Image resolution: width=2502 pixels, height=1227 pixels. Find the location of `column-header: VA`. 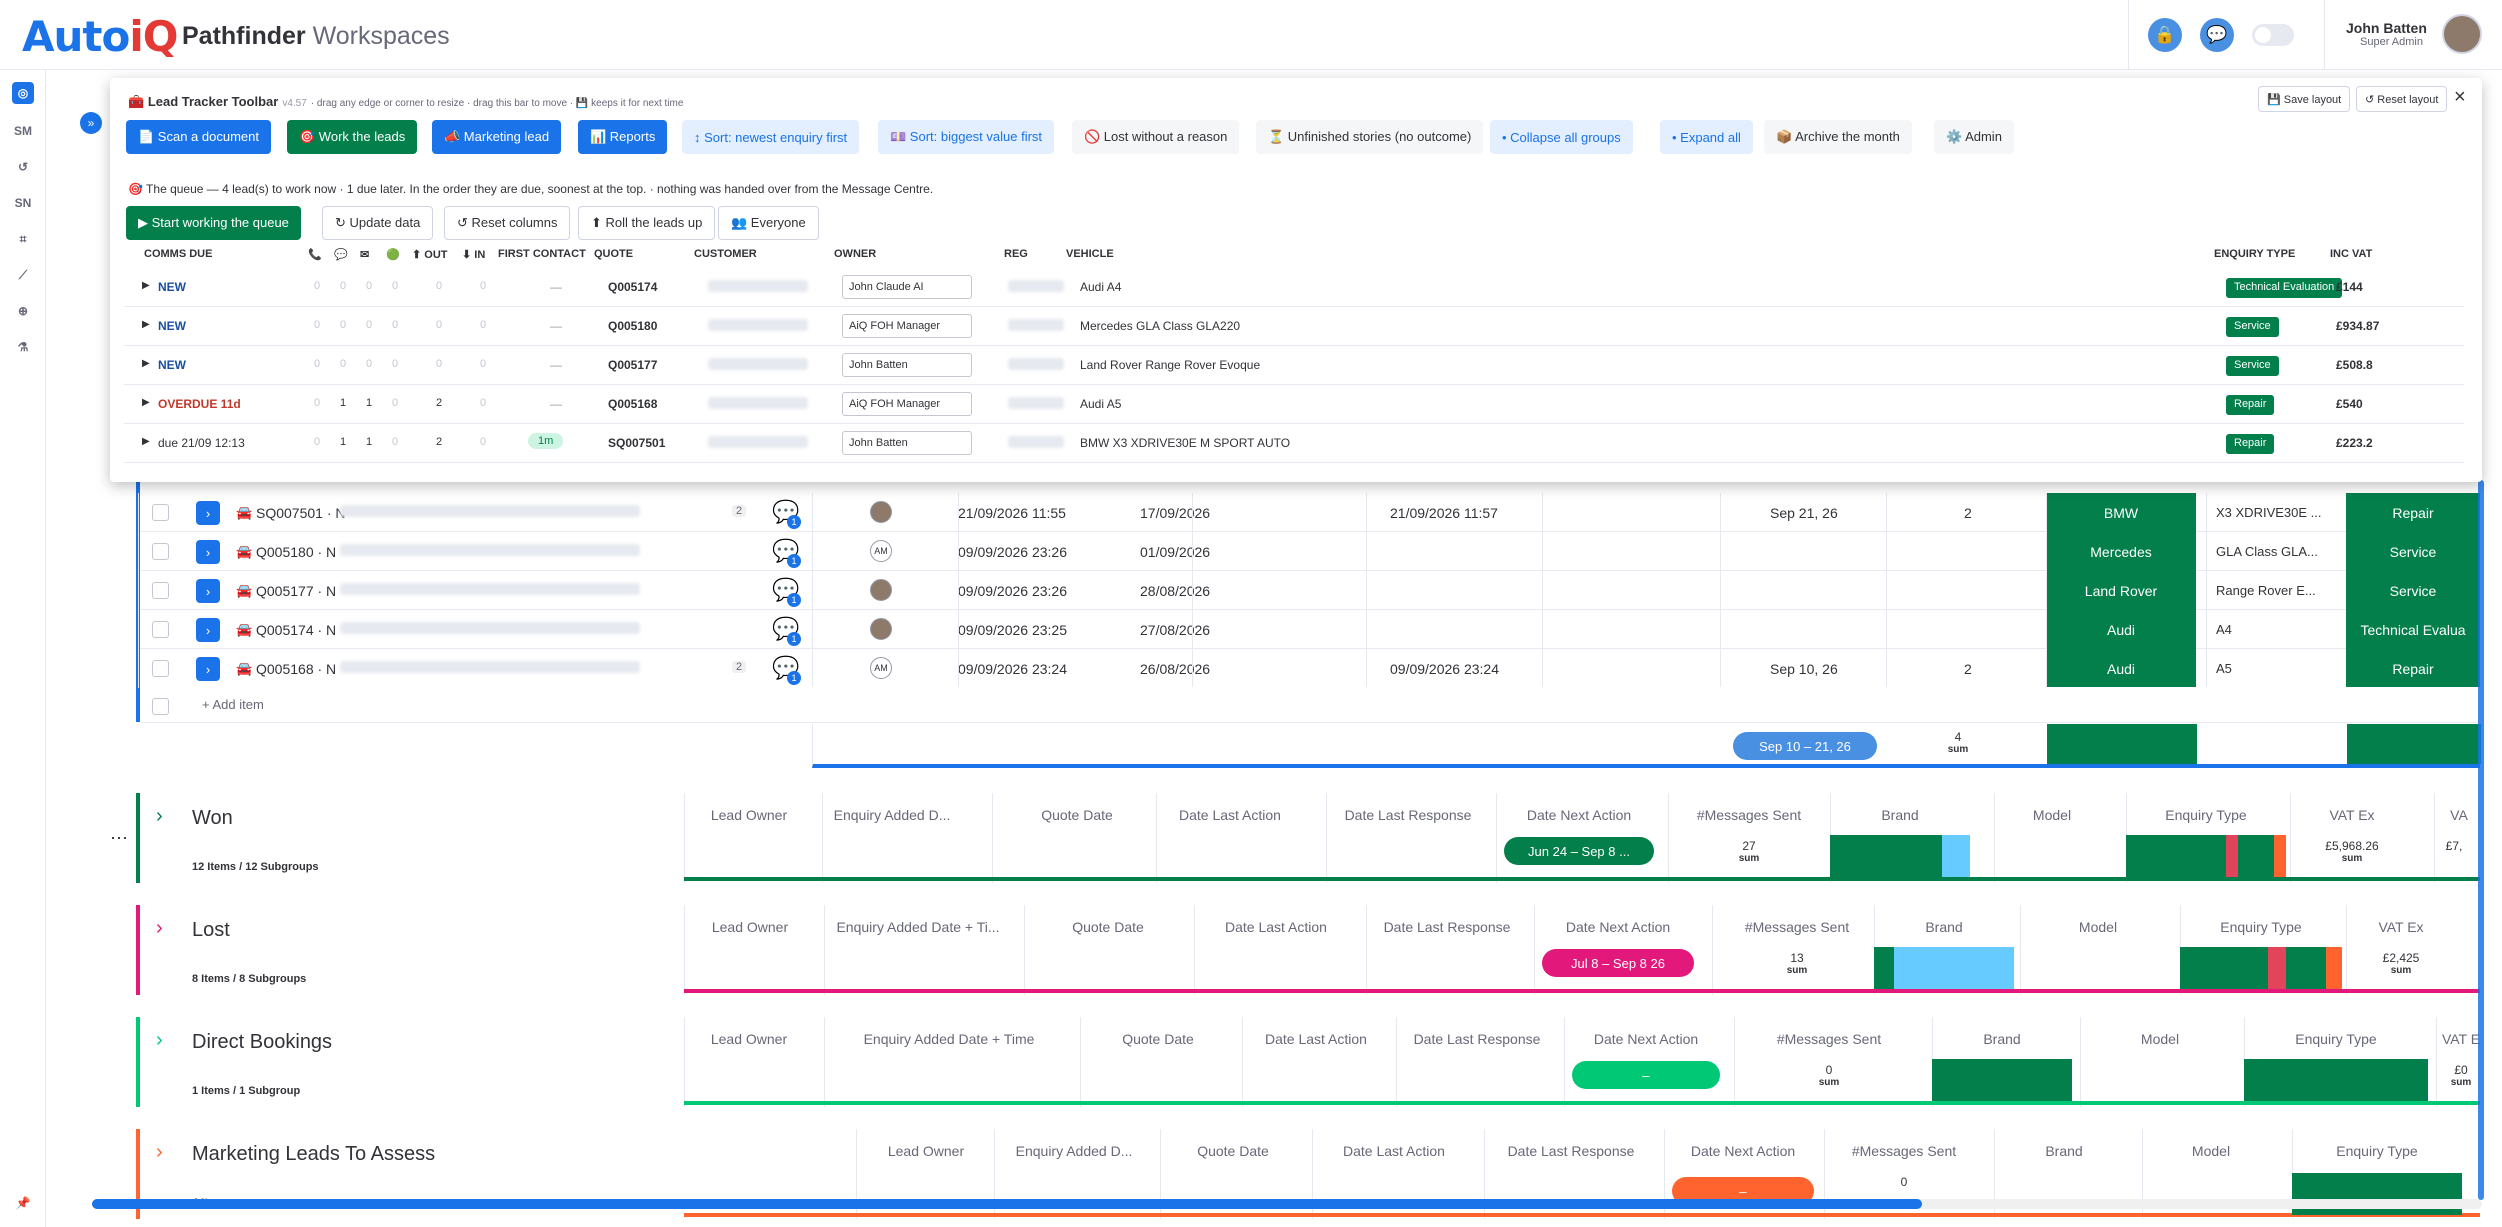

column-header: VA is located at coordinates (2459, 815).